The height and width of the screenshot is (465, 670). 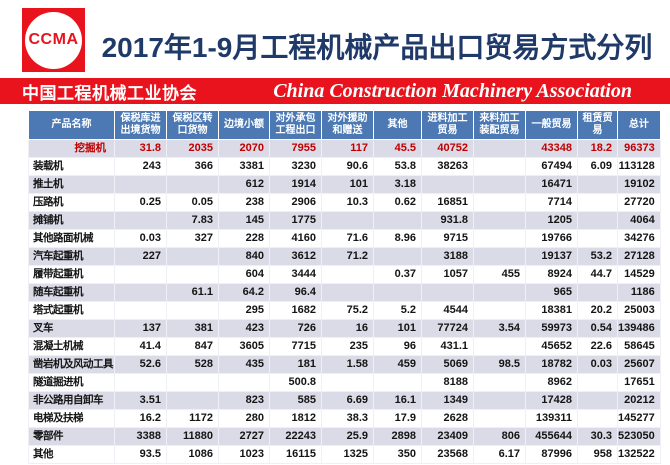 What do you see at coordinates (295, 184) in the screenshot?
I see `value-cell: 1914` at bounding box center [295, 184].